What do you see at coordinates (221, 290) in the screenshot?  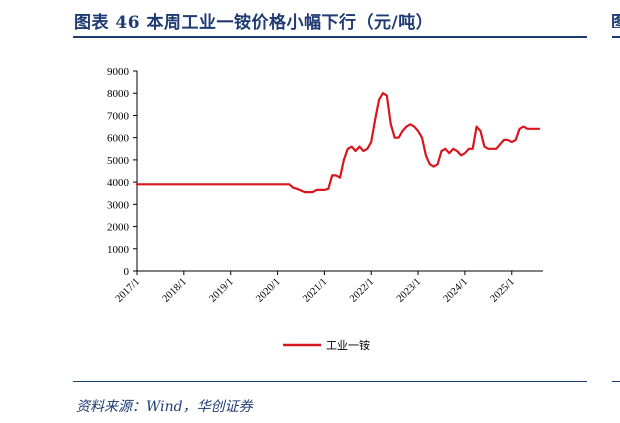 I see `x-tick-label: 2019/1` at bounding box center [221, 290].